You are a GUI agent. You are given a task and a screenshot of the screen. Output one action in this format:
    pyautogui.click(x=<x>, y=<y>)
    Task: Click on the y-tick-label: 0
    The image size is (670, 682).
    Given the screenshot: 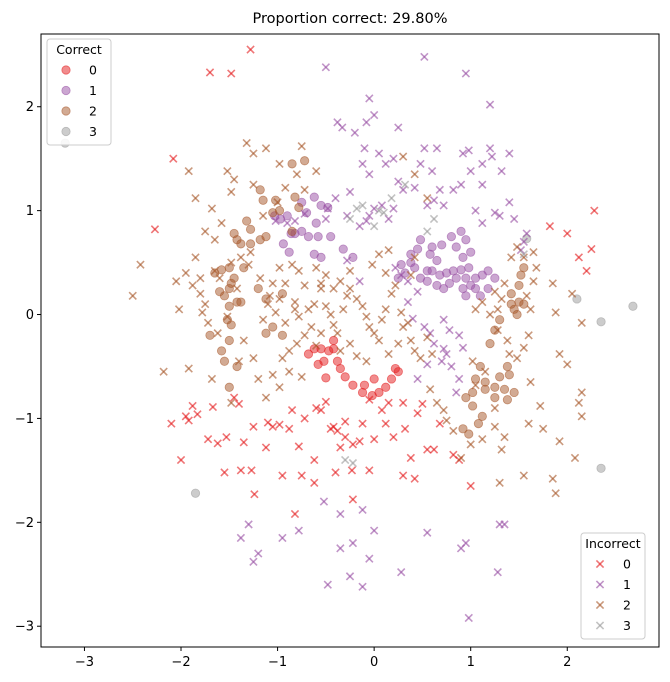 What is the action you would take?
    pyautogui.click(x=30, y=315)
    